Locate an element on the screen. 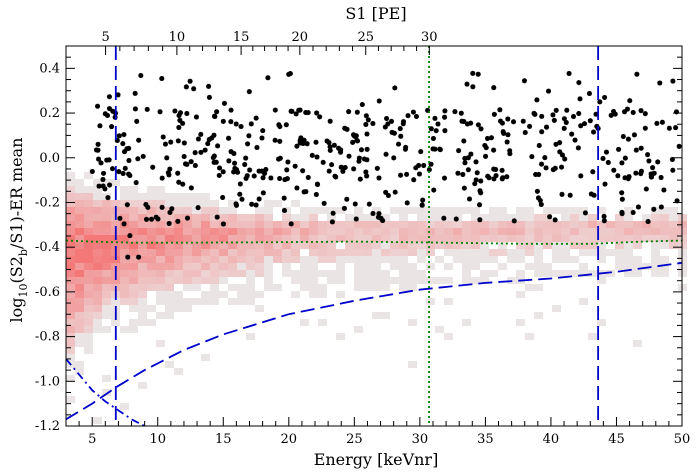 This screenshot has height=472, width=696. x-tick-label: 5 is located at coordinates (92, 439).